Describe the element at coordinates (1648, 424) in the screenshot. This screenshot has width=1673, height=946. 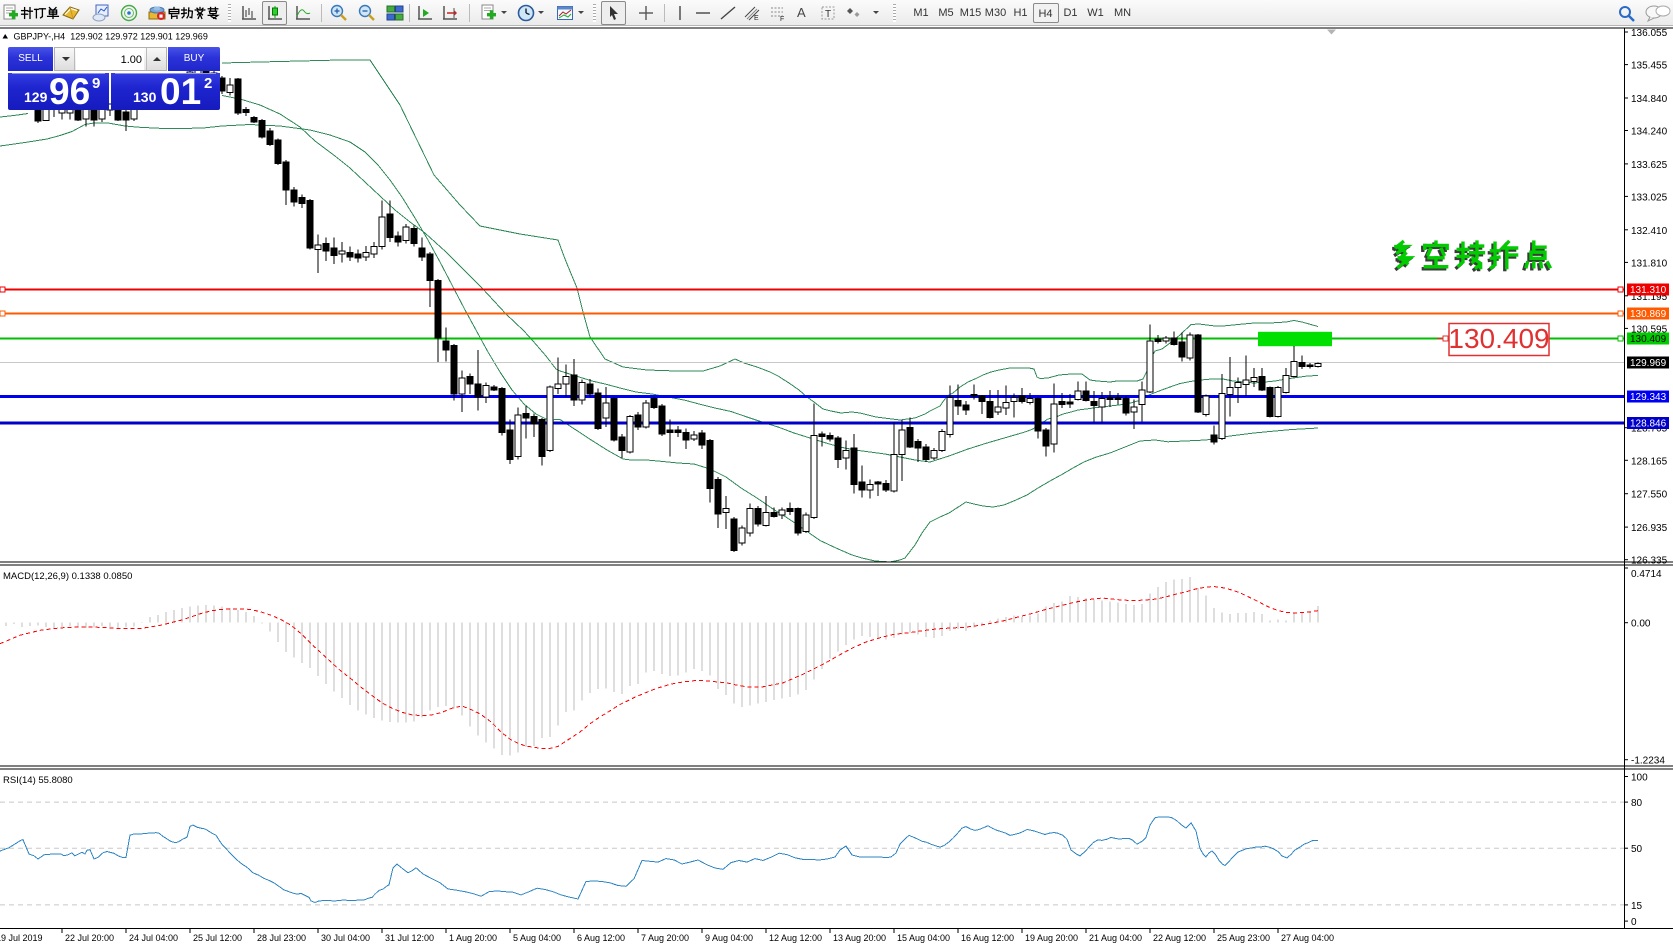
I see `svg-text: 128.846` at that location.